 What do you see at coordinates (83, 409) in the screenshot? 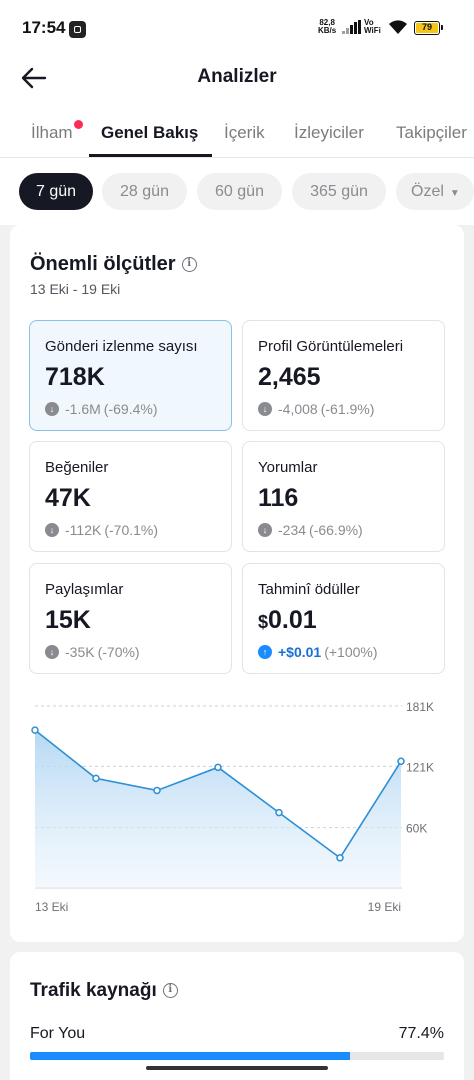
I see `delta-value: -1.6M` at bounding box center [83, 409].